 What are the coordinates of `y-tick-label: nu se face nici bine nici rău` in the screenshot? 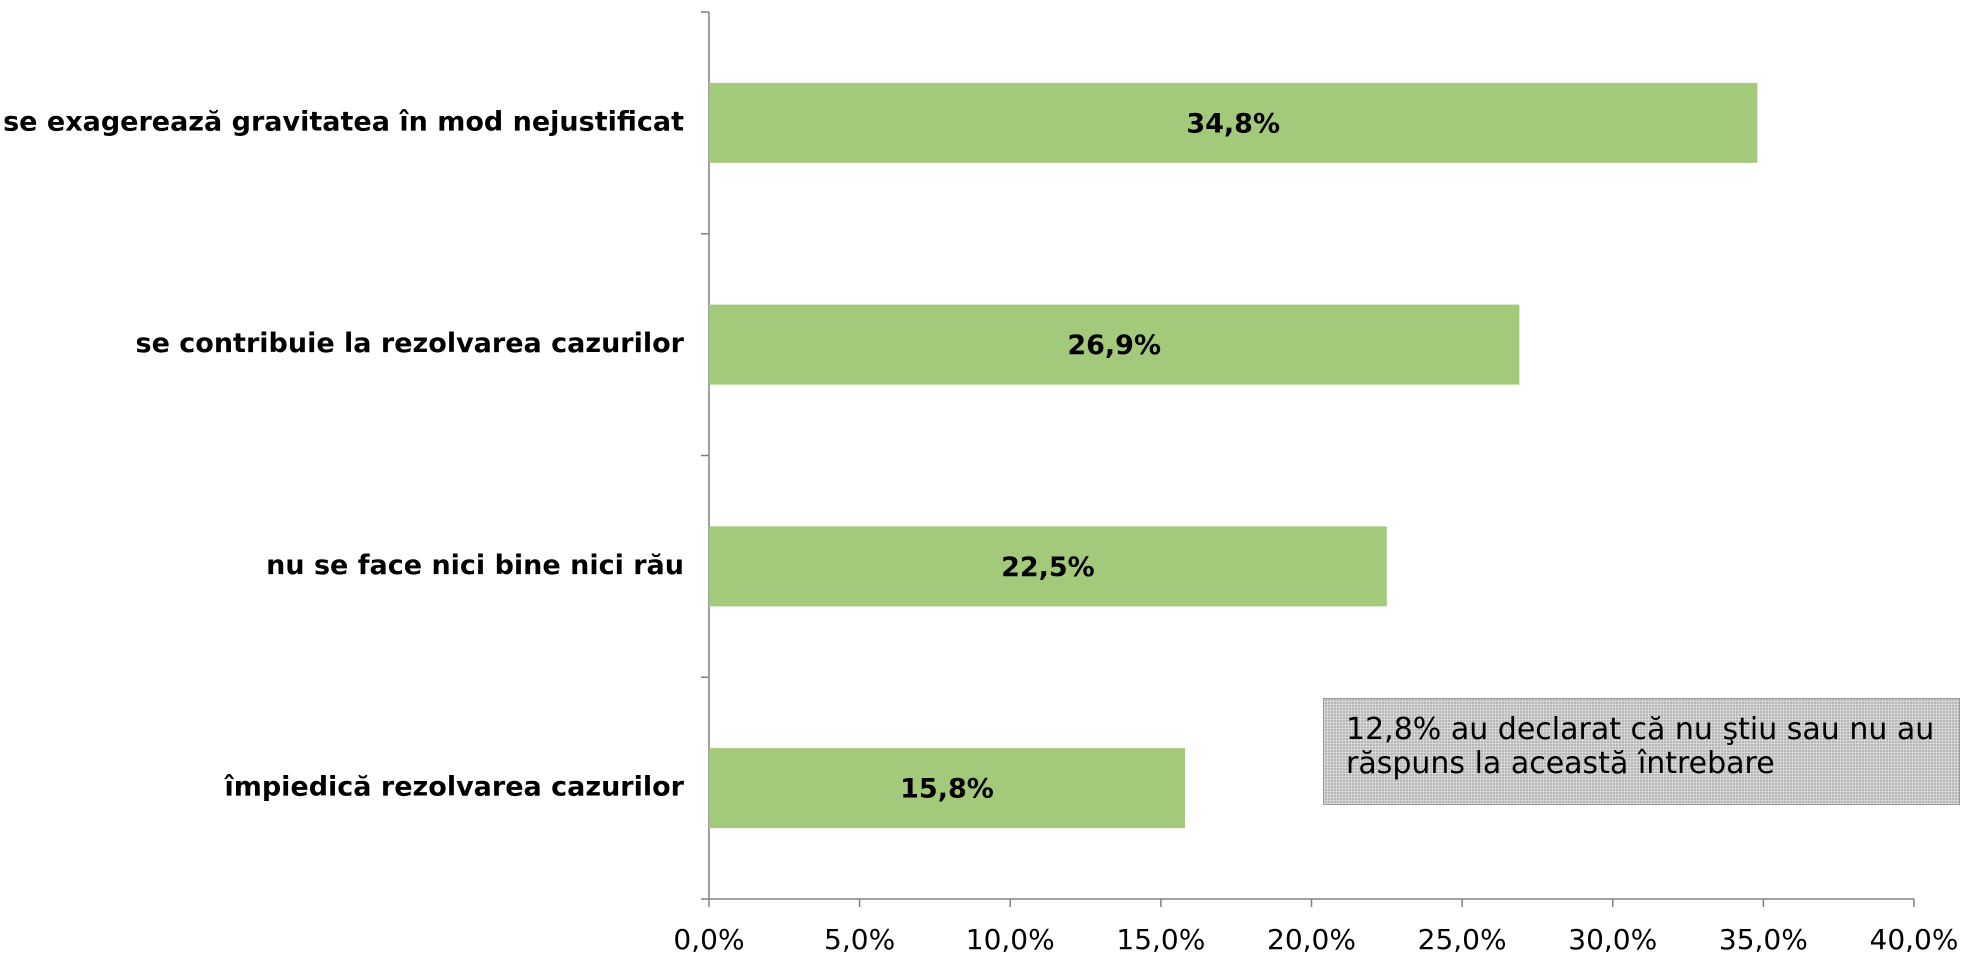 It's located at (475, 565).